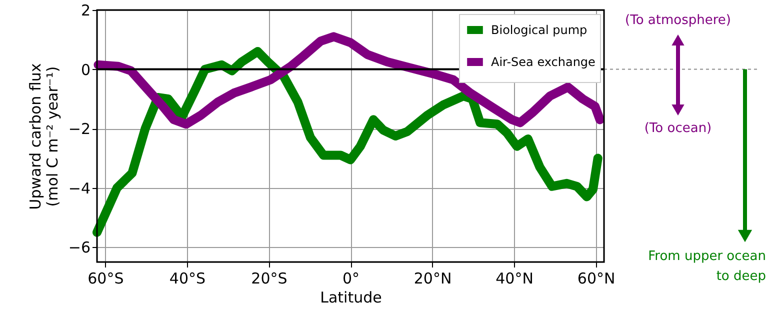  Describe the element at coordinates (79, 129) in the screenshot. I see `y-tick-label: −2` at that location.